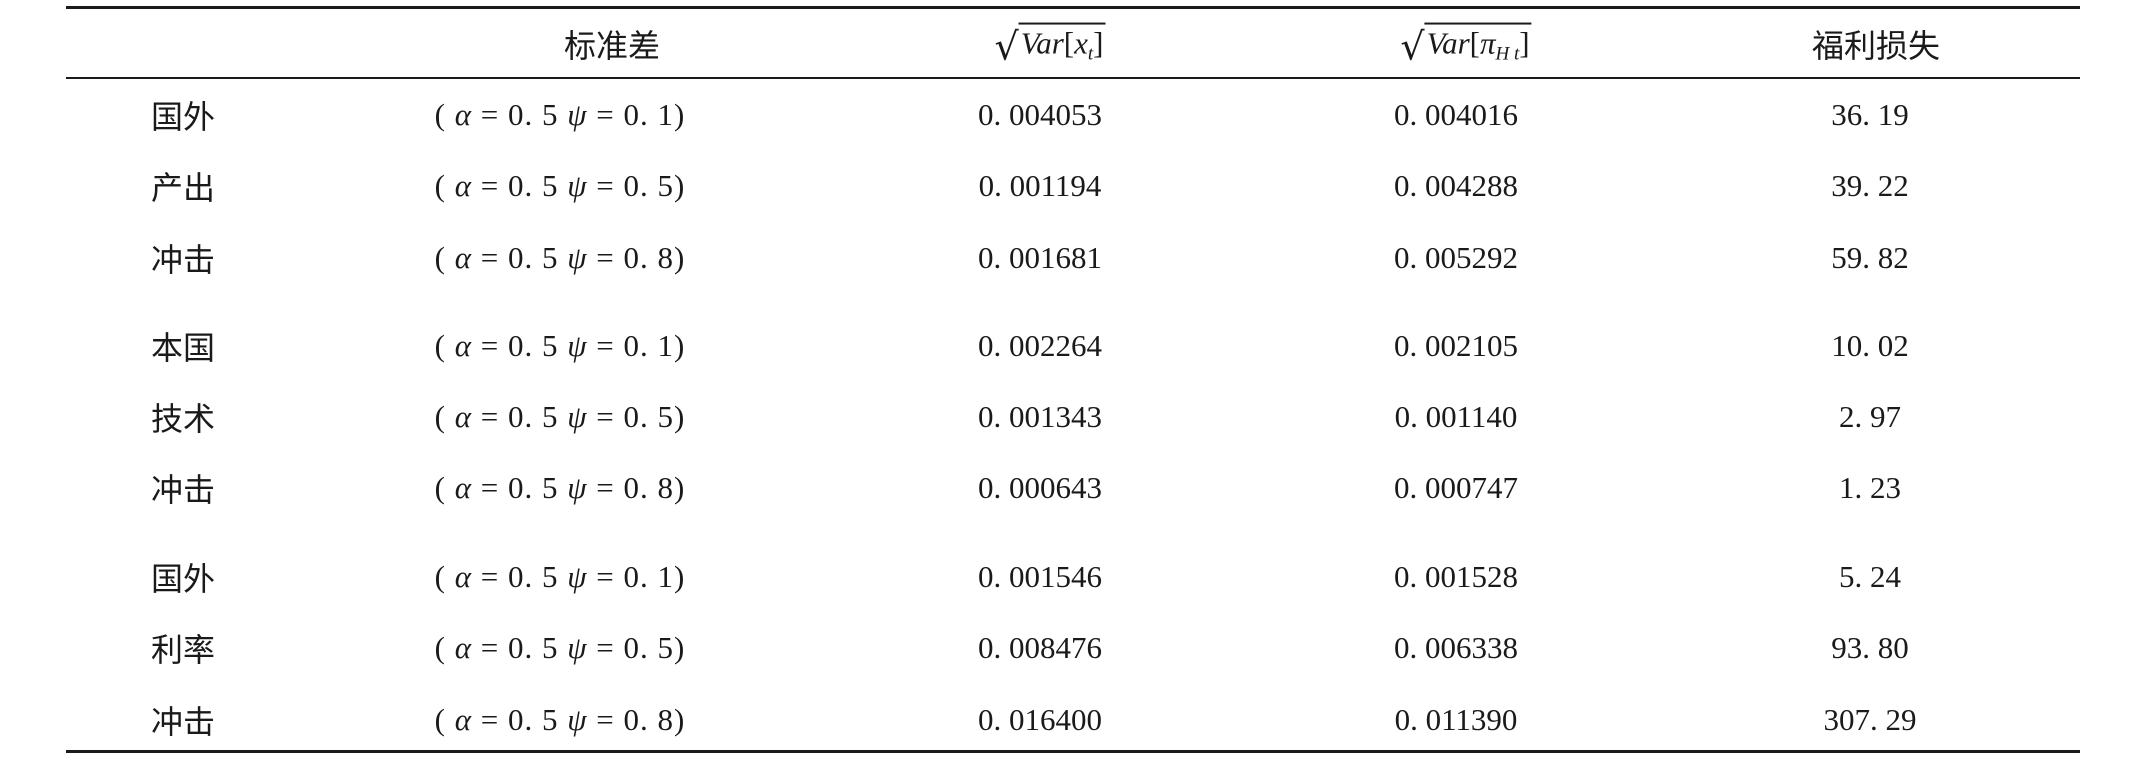  Describe the element at coordinates (1040, 345) in the screenshot. I see `var-x-value: 0. 002264` at that location.